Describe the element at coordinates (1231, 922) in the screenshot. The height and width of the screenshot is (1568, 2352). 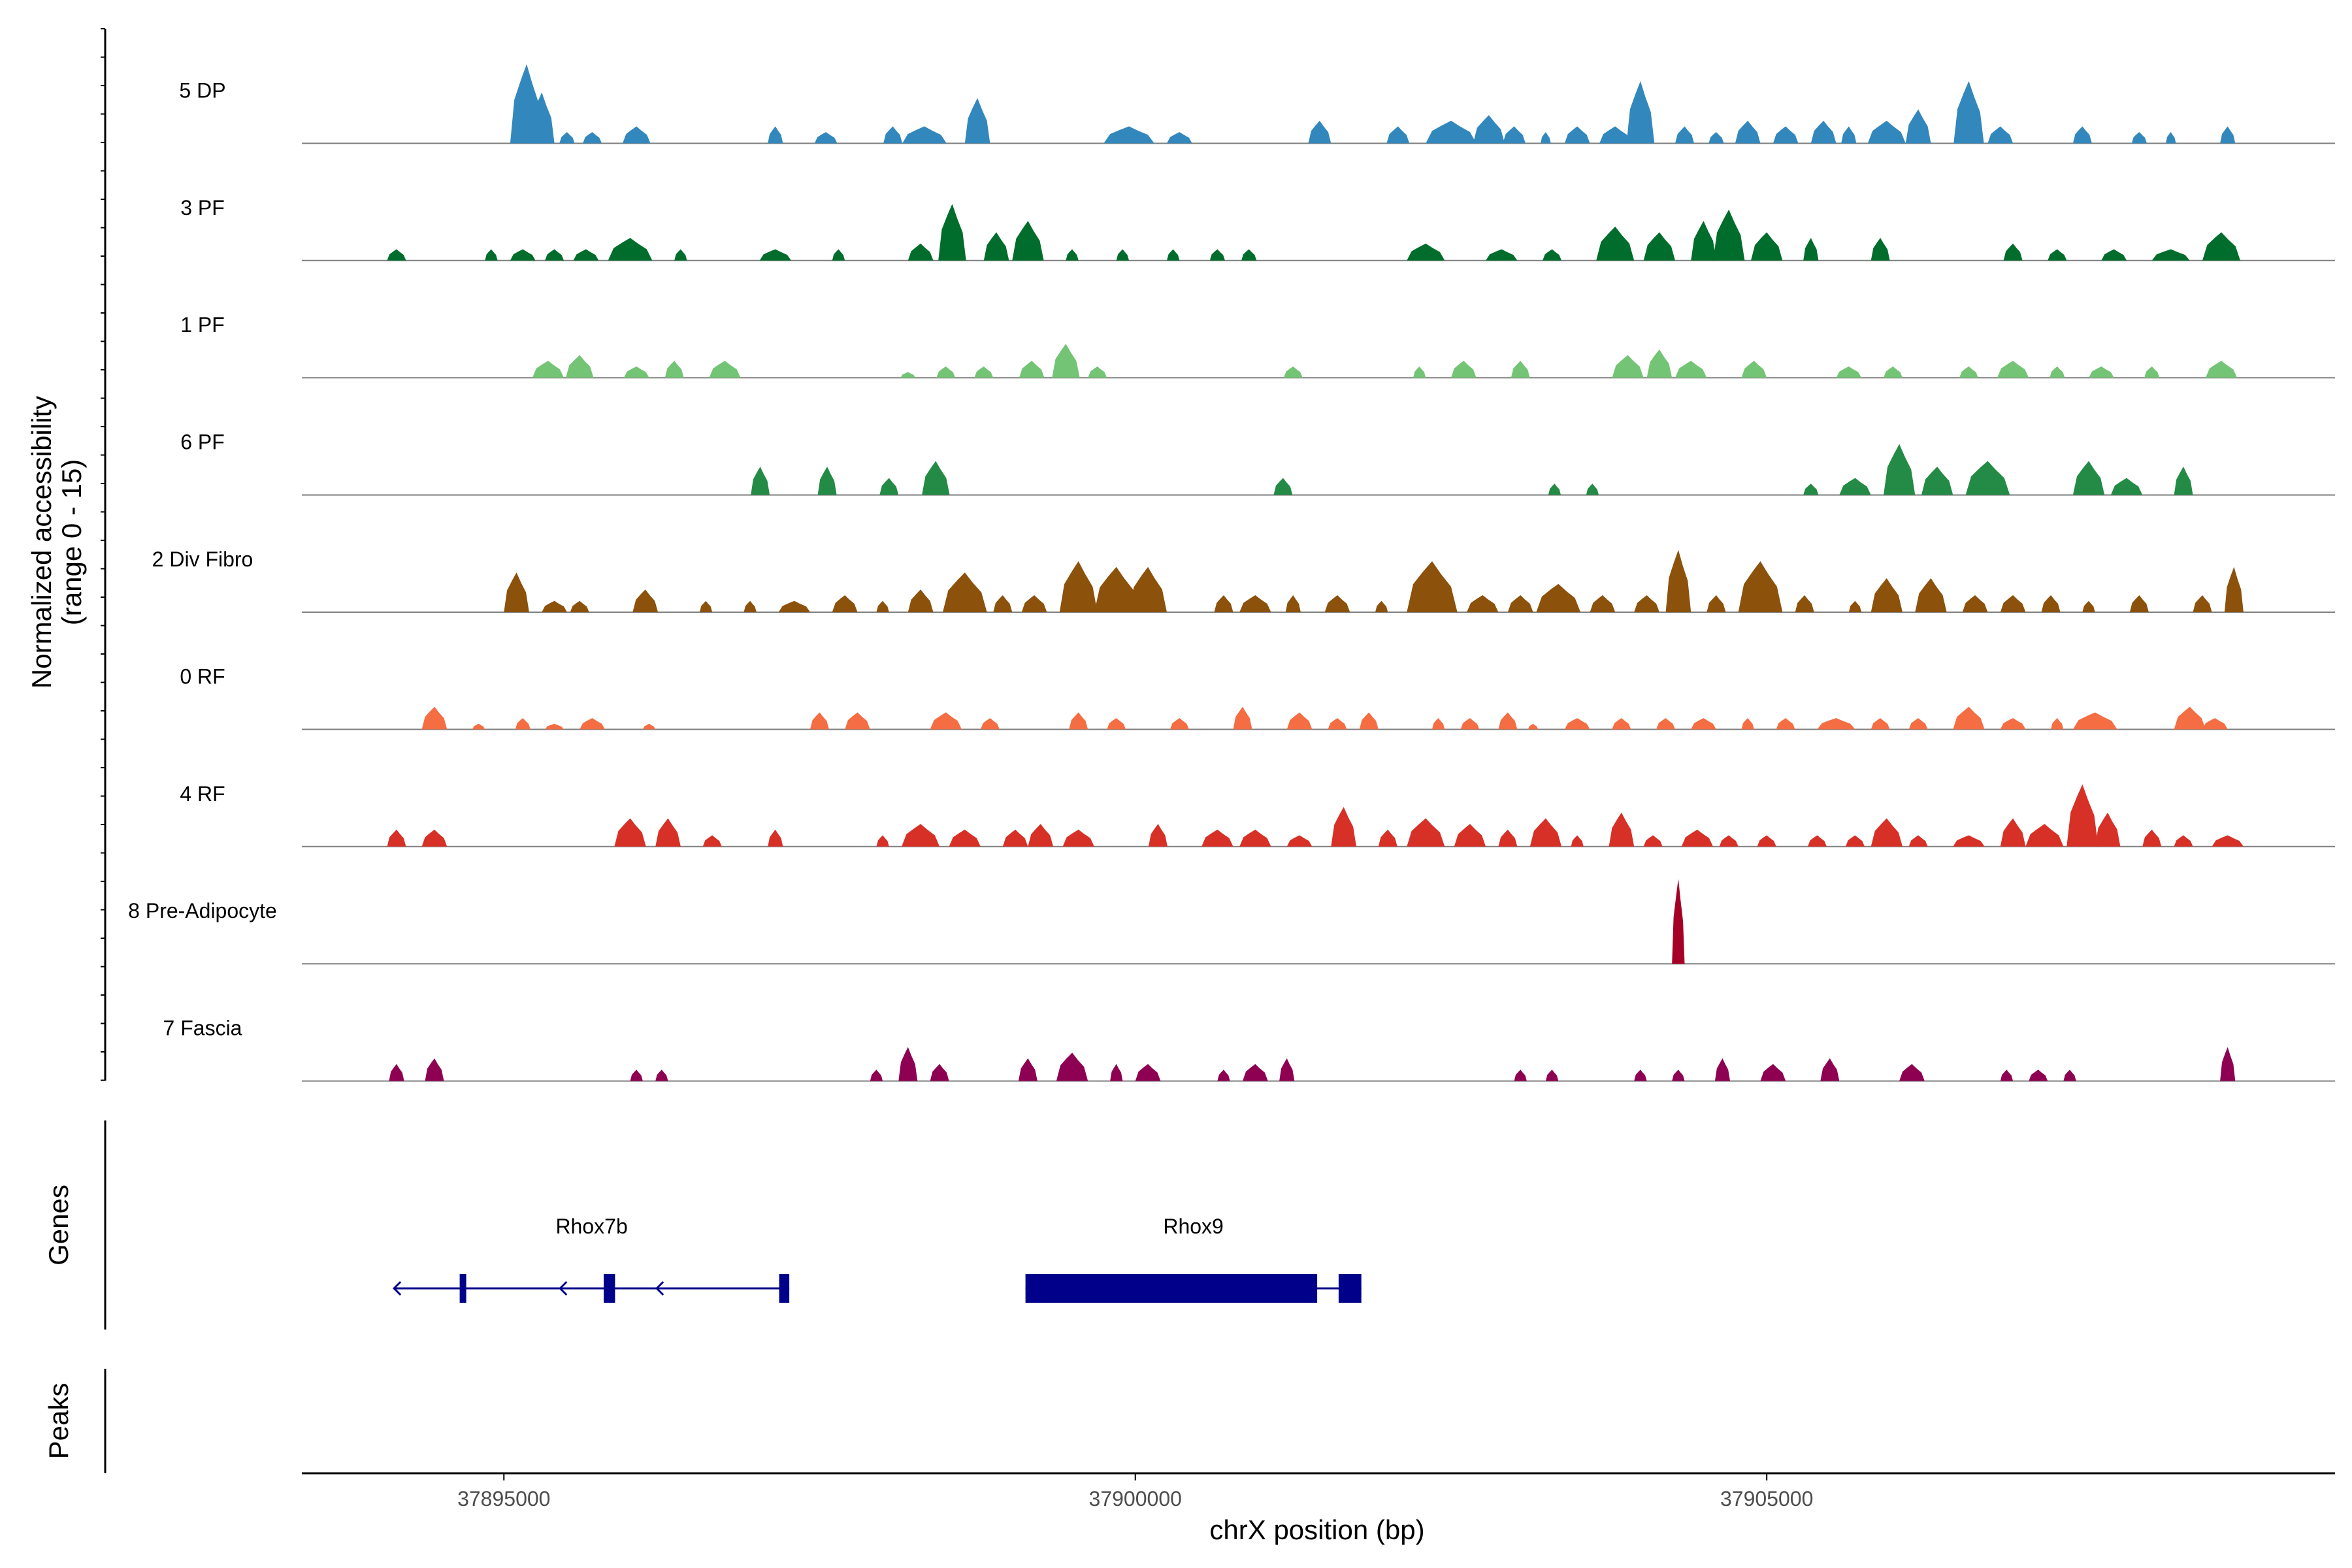
I see `track-7: 8 Pre-Adipocyte` at that location.